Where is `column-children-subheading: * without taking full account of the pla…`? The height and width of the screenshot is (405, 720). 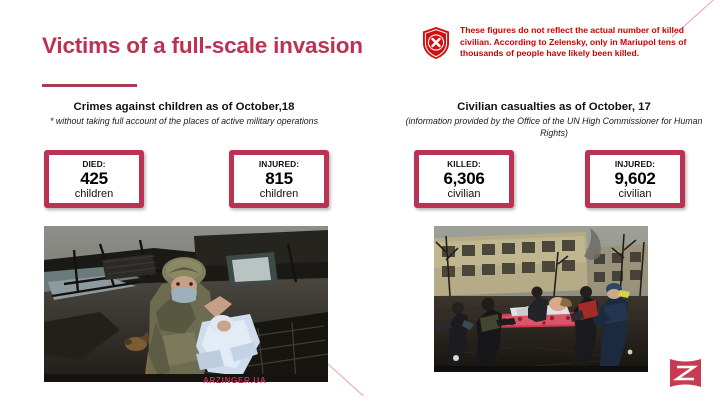 column-children-subheading: * without taking full account of the pla… is located at coordinates (184, 121).